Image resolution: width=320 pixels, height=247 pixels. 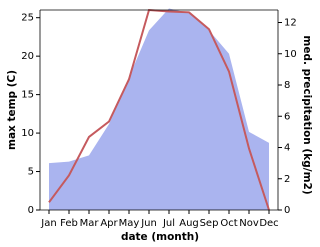 What do you see at coordinates (209, 223) in the screenshot?
I see `x-tick-label: Sep` at bounding box center [209, 223].